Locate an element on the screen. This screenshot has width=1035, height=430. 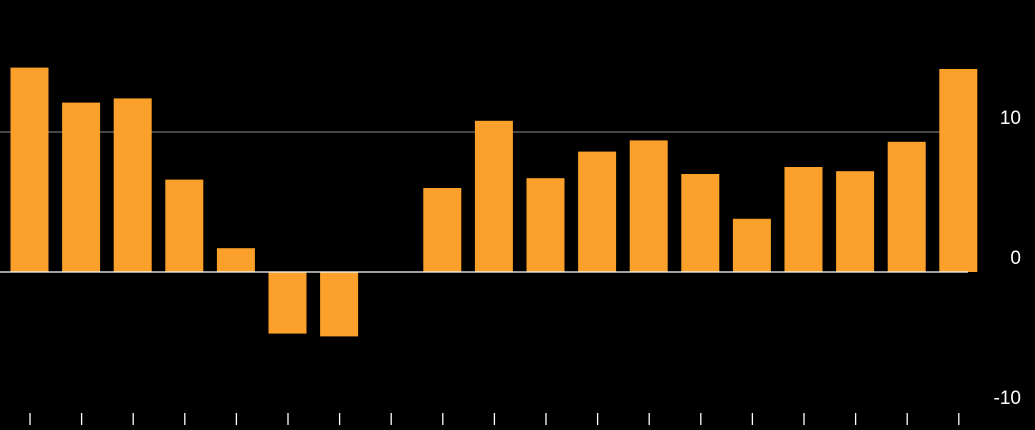
y-tick-label-10: 10 is located at coordinates (1010, 118).